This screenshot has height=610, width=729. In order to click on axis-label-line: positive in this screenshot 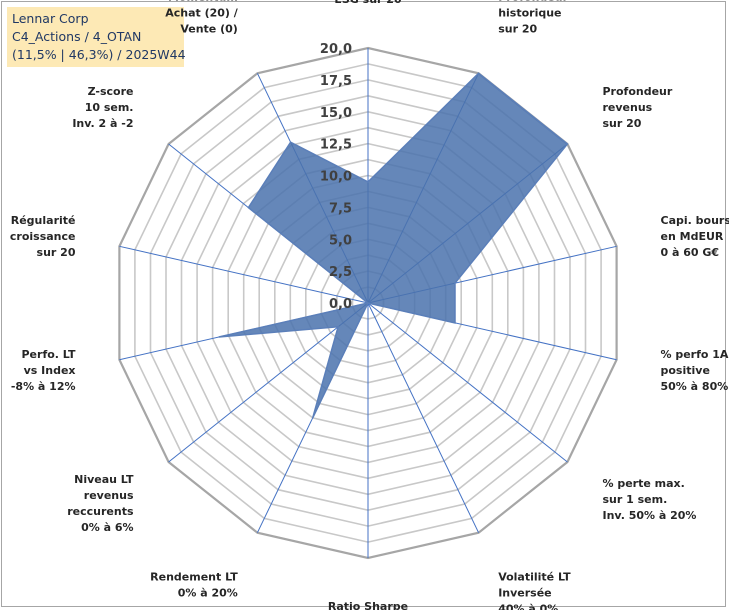, I will do `click(685, 370)`.